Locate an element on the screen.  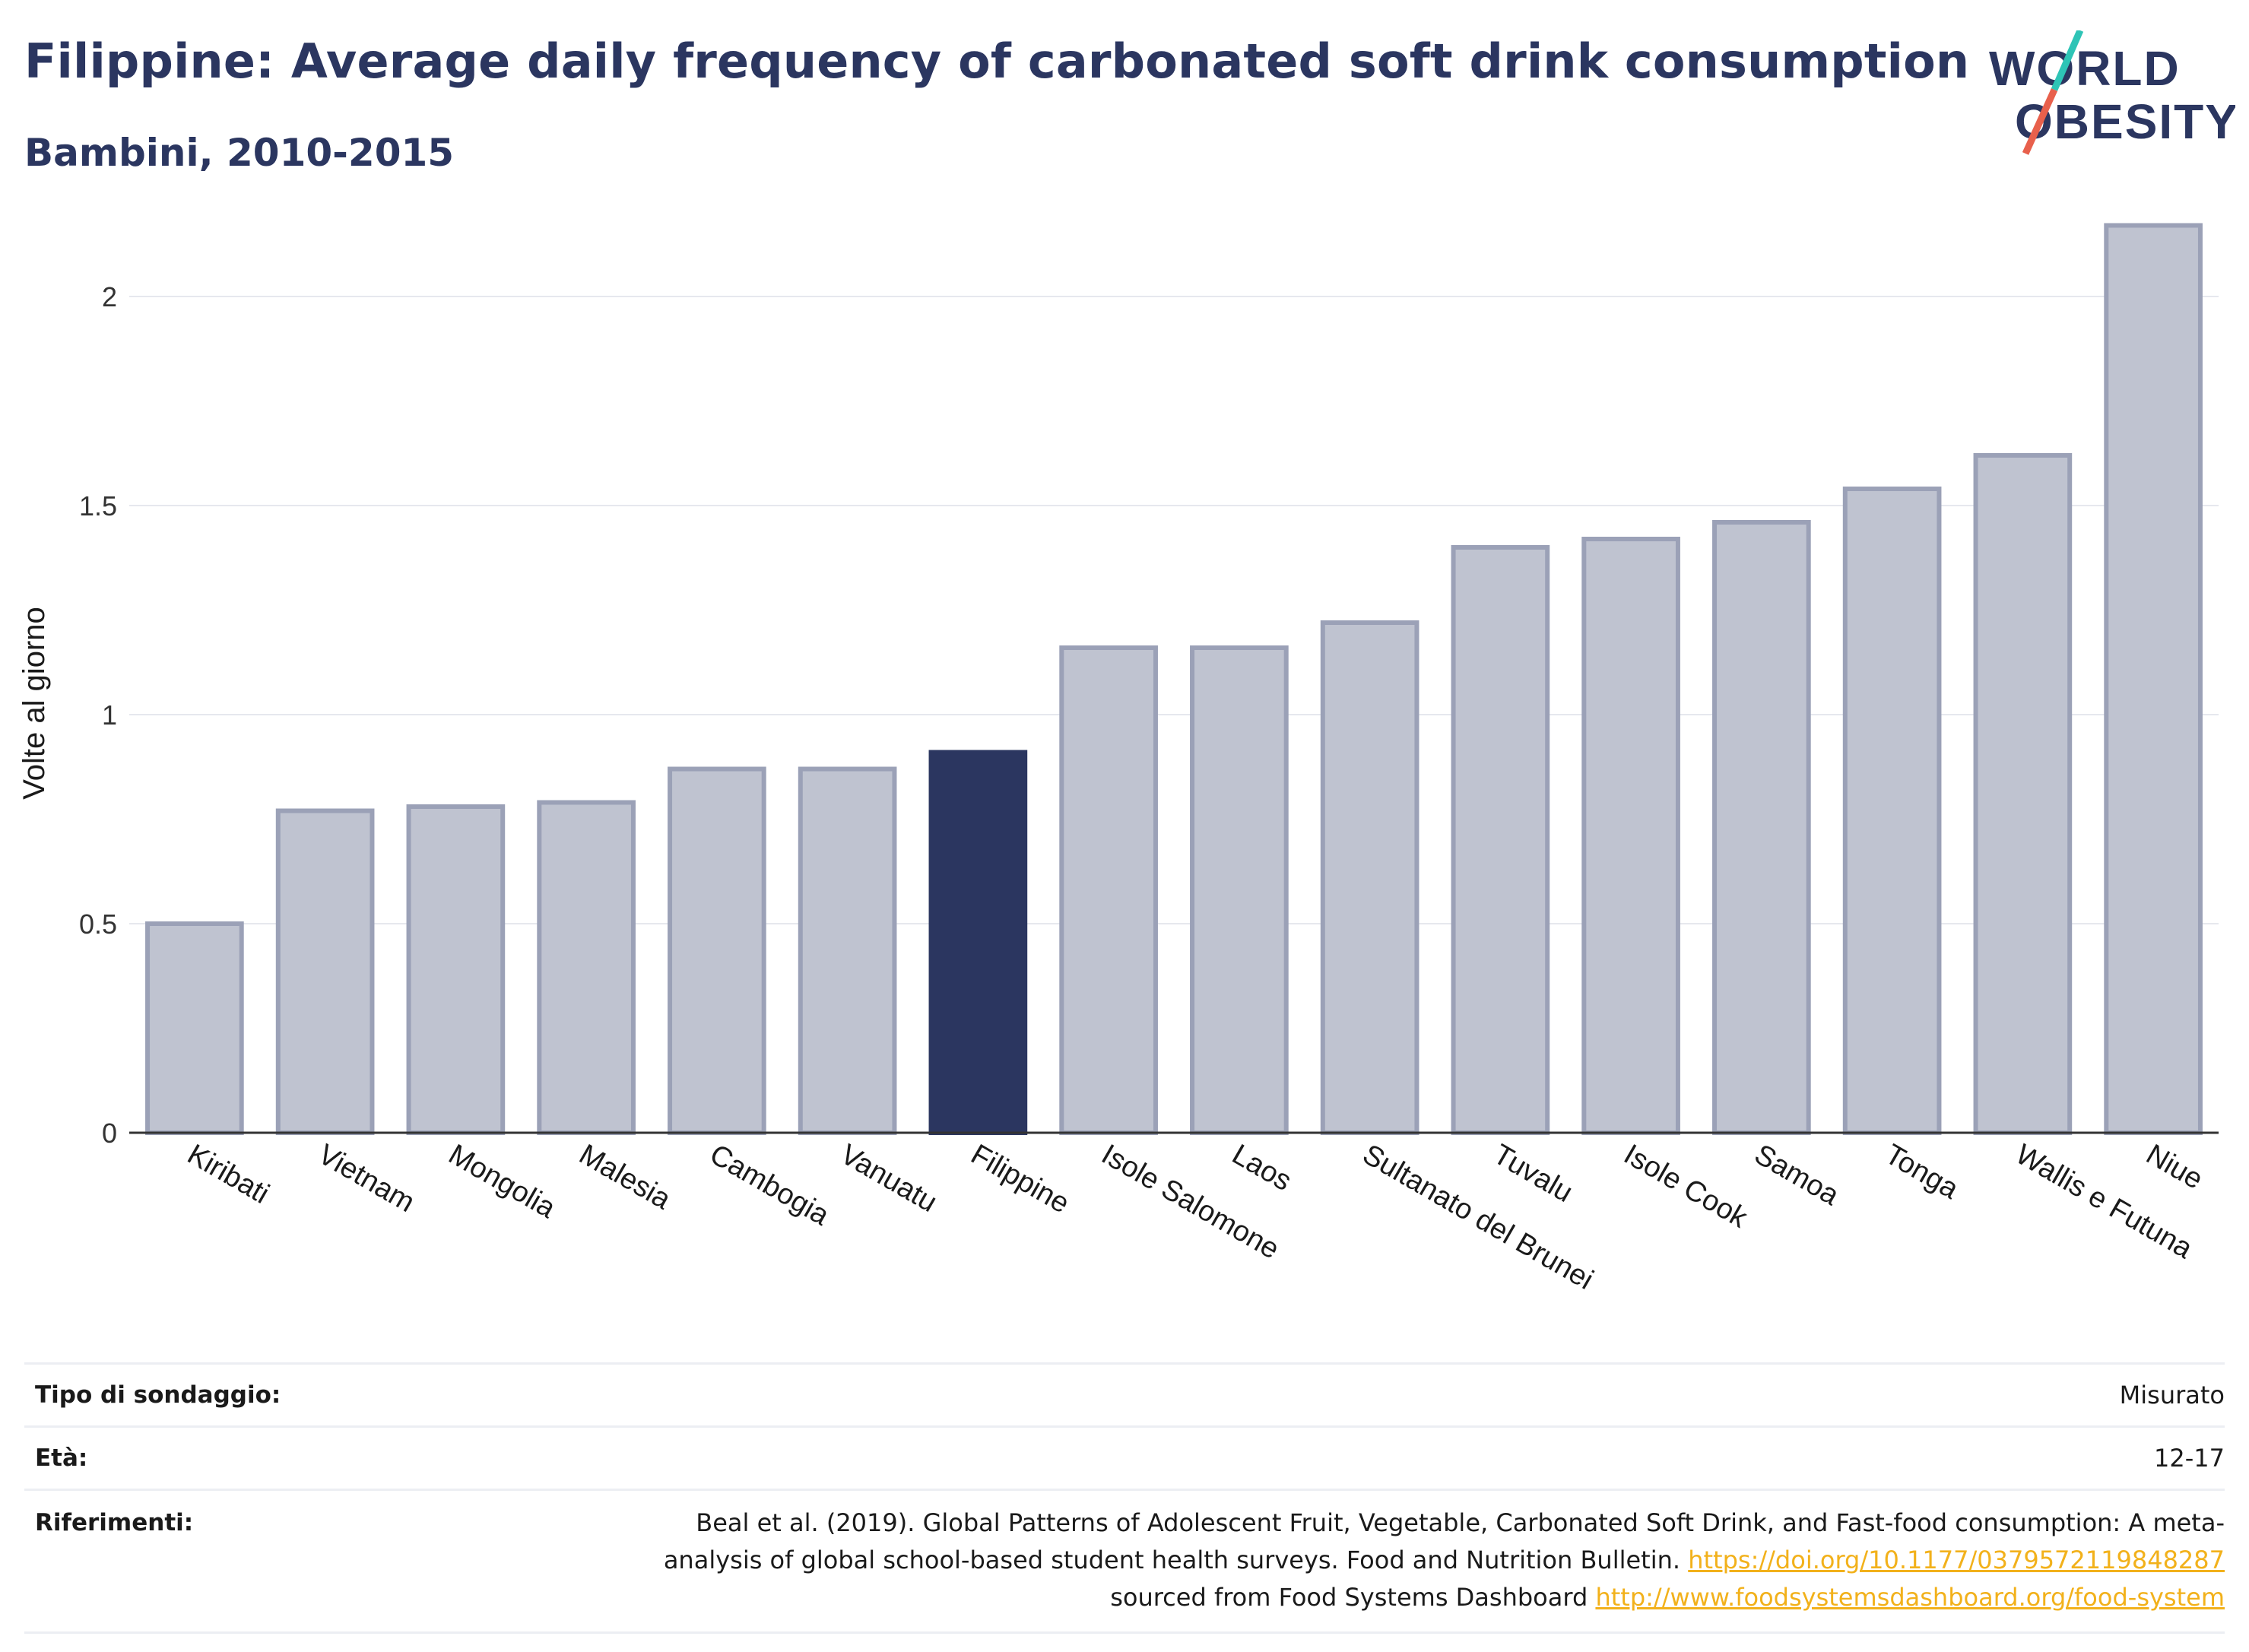
logo-word-world: WORLD is located at coordinates (2085, 68).